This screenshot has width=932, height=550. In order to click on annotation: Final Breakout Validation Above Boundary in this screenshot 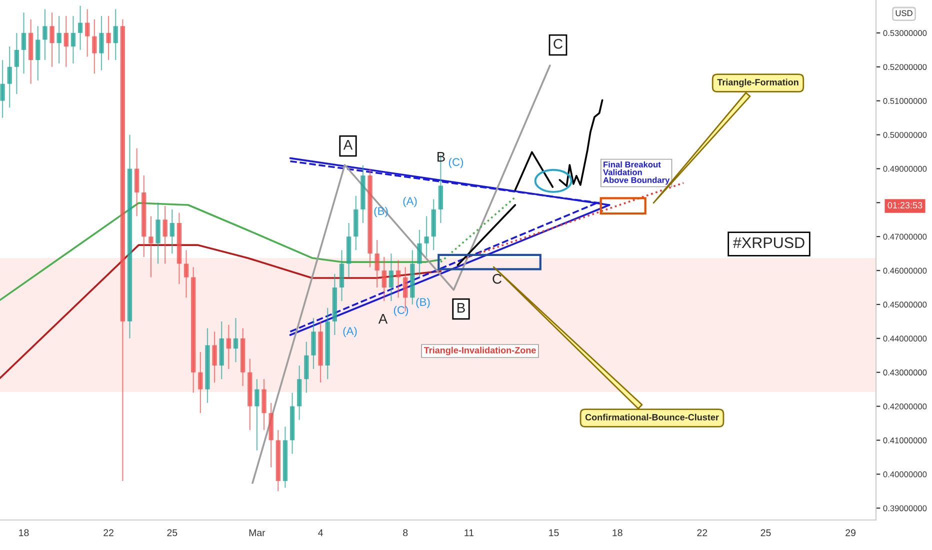, I will do `click(636, 173)`.